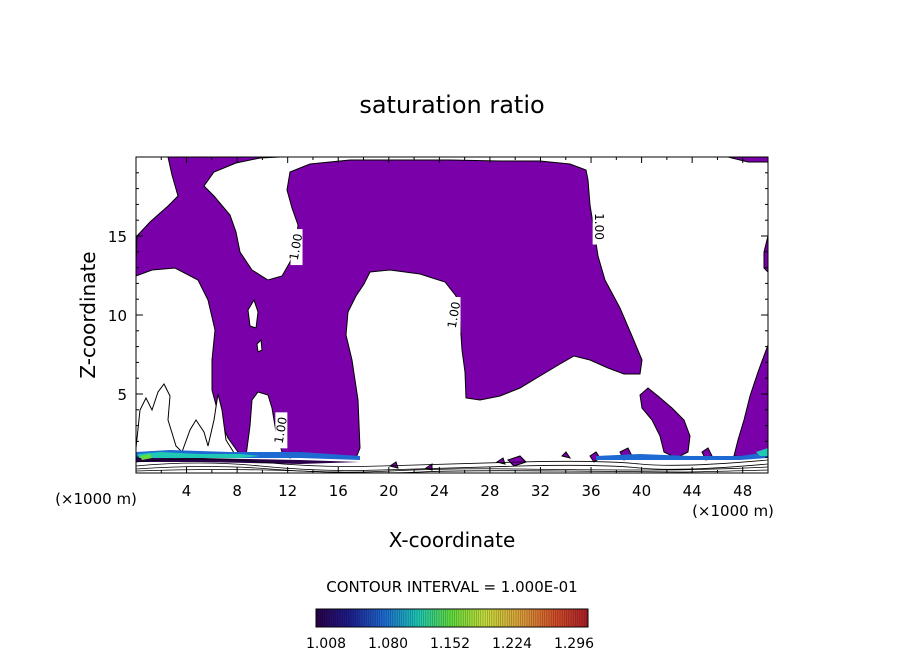 The width and height of the screenshot is (904, 654). I want to click on x-unit-label: (×1000 m), so click(733, 511).